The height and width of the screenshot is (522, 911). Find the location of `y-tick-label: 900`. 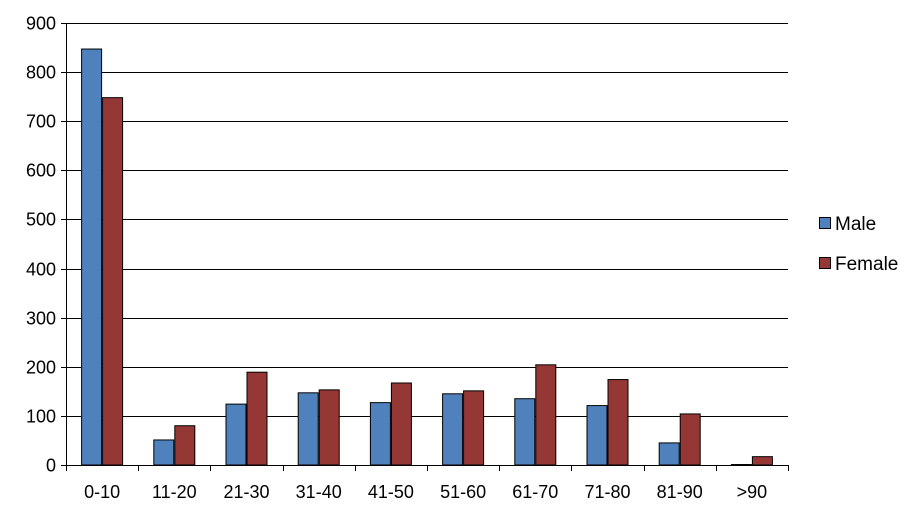

y-tick-label: 900 is located at coordinates (41, 24).